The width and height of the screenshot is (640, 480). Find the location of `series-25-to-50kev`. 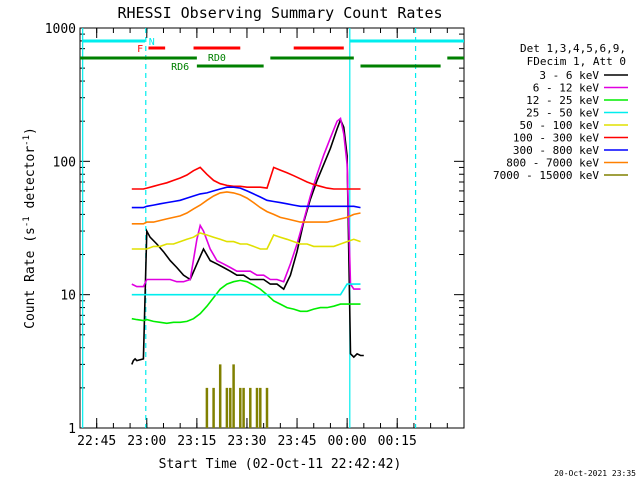

series-25-to-50kev is located at coordinates (246, 289).